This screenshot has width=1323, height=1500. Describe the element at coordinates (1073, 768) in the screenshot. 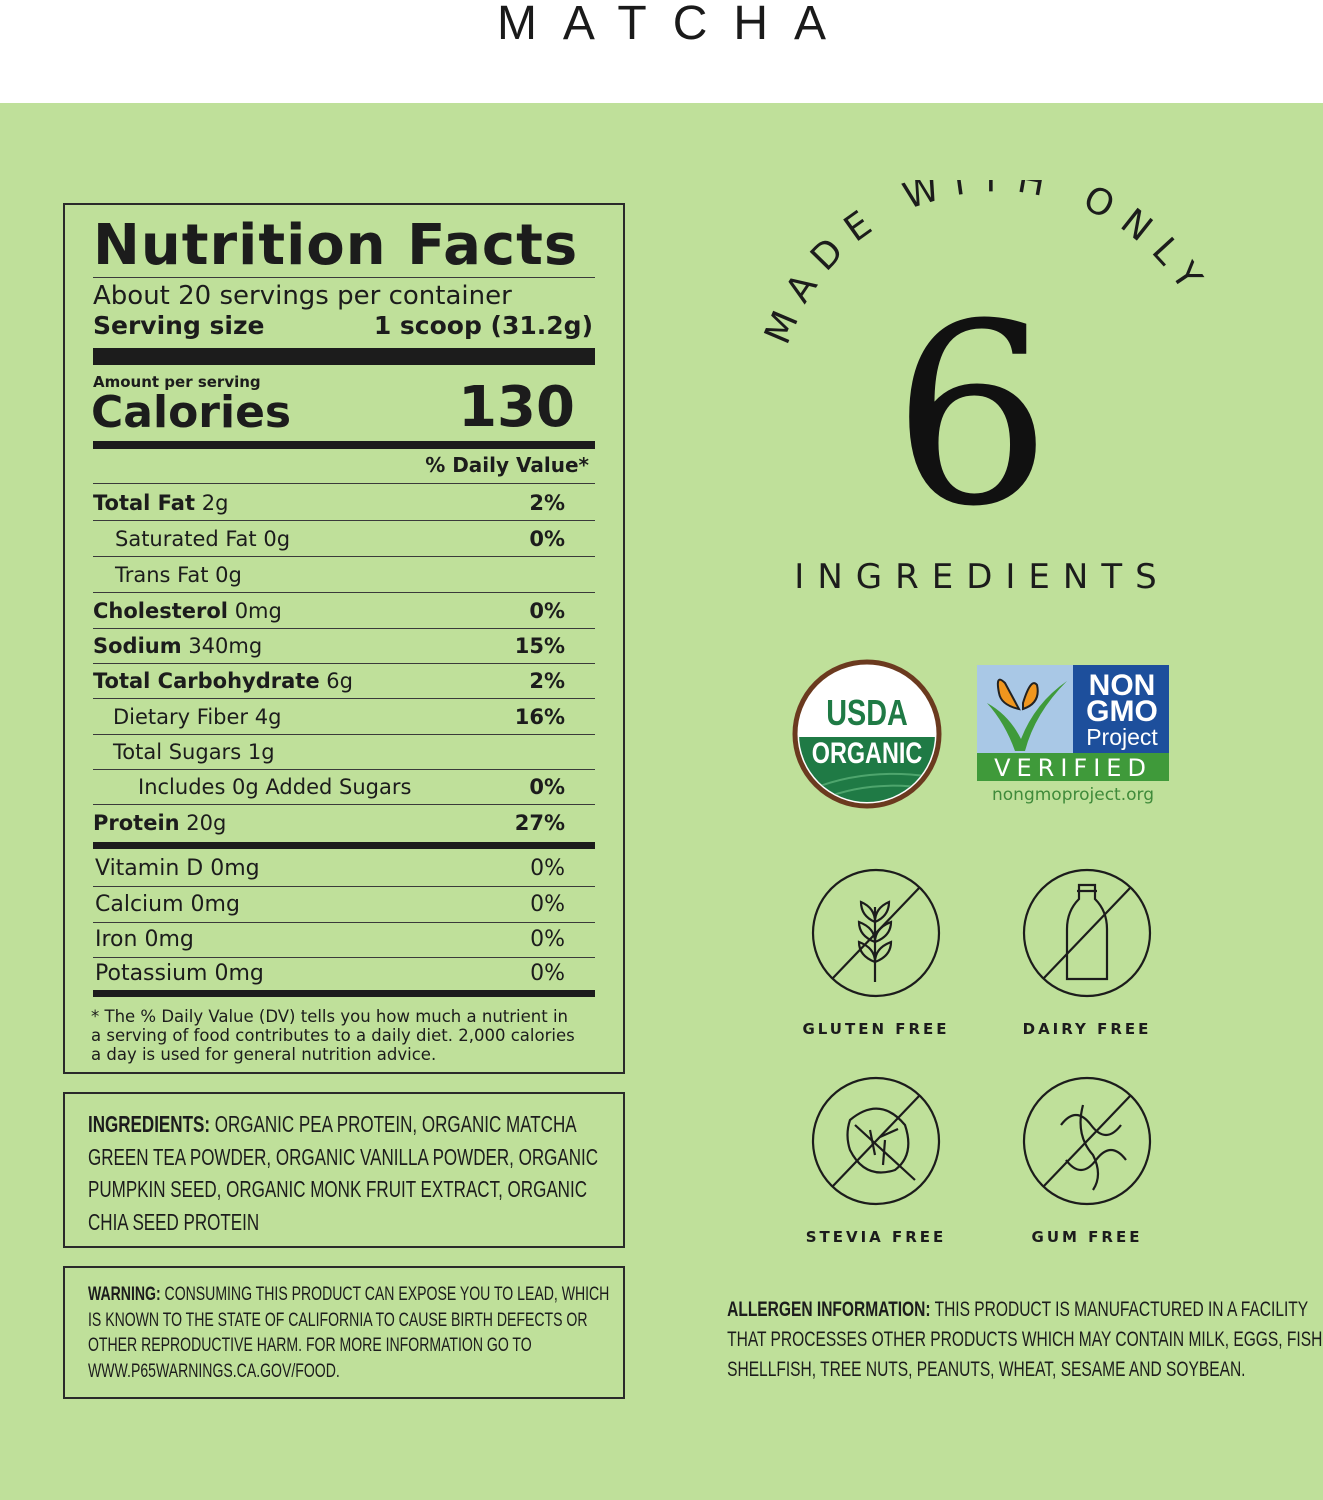

I see `verified-text: VERIFIED` at that location.